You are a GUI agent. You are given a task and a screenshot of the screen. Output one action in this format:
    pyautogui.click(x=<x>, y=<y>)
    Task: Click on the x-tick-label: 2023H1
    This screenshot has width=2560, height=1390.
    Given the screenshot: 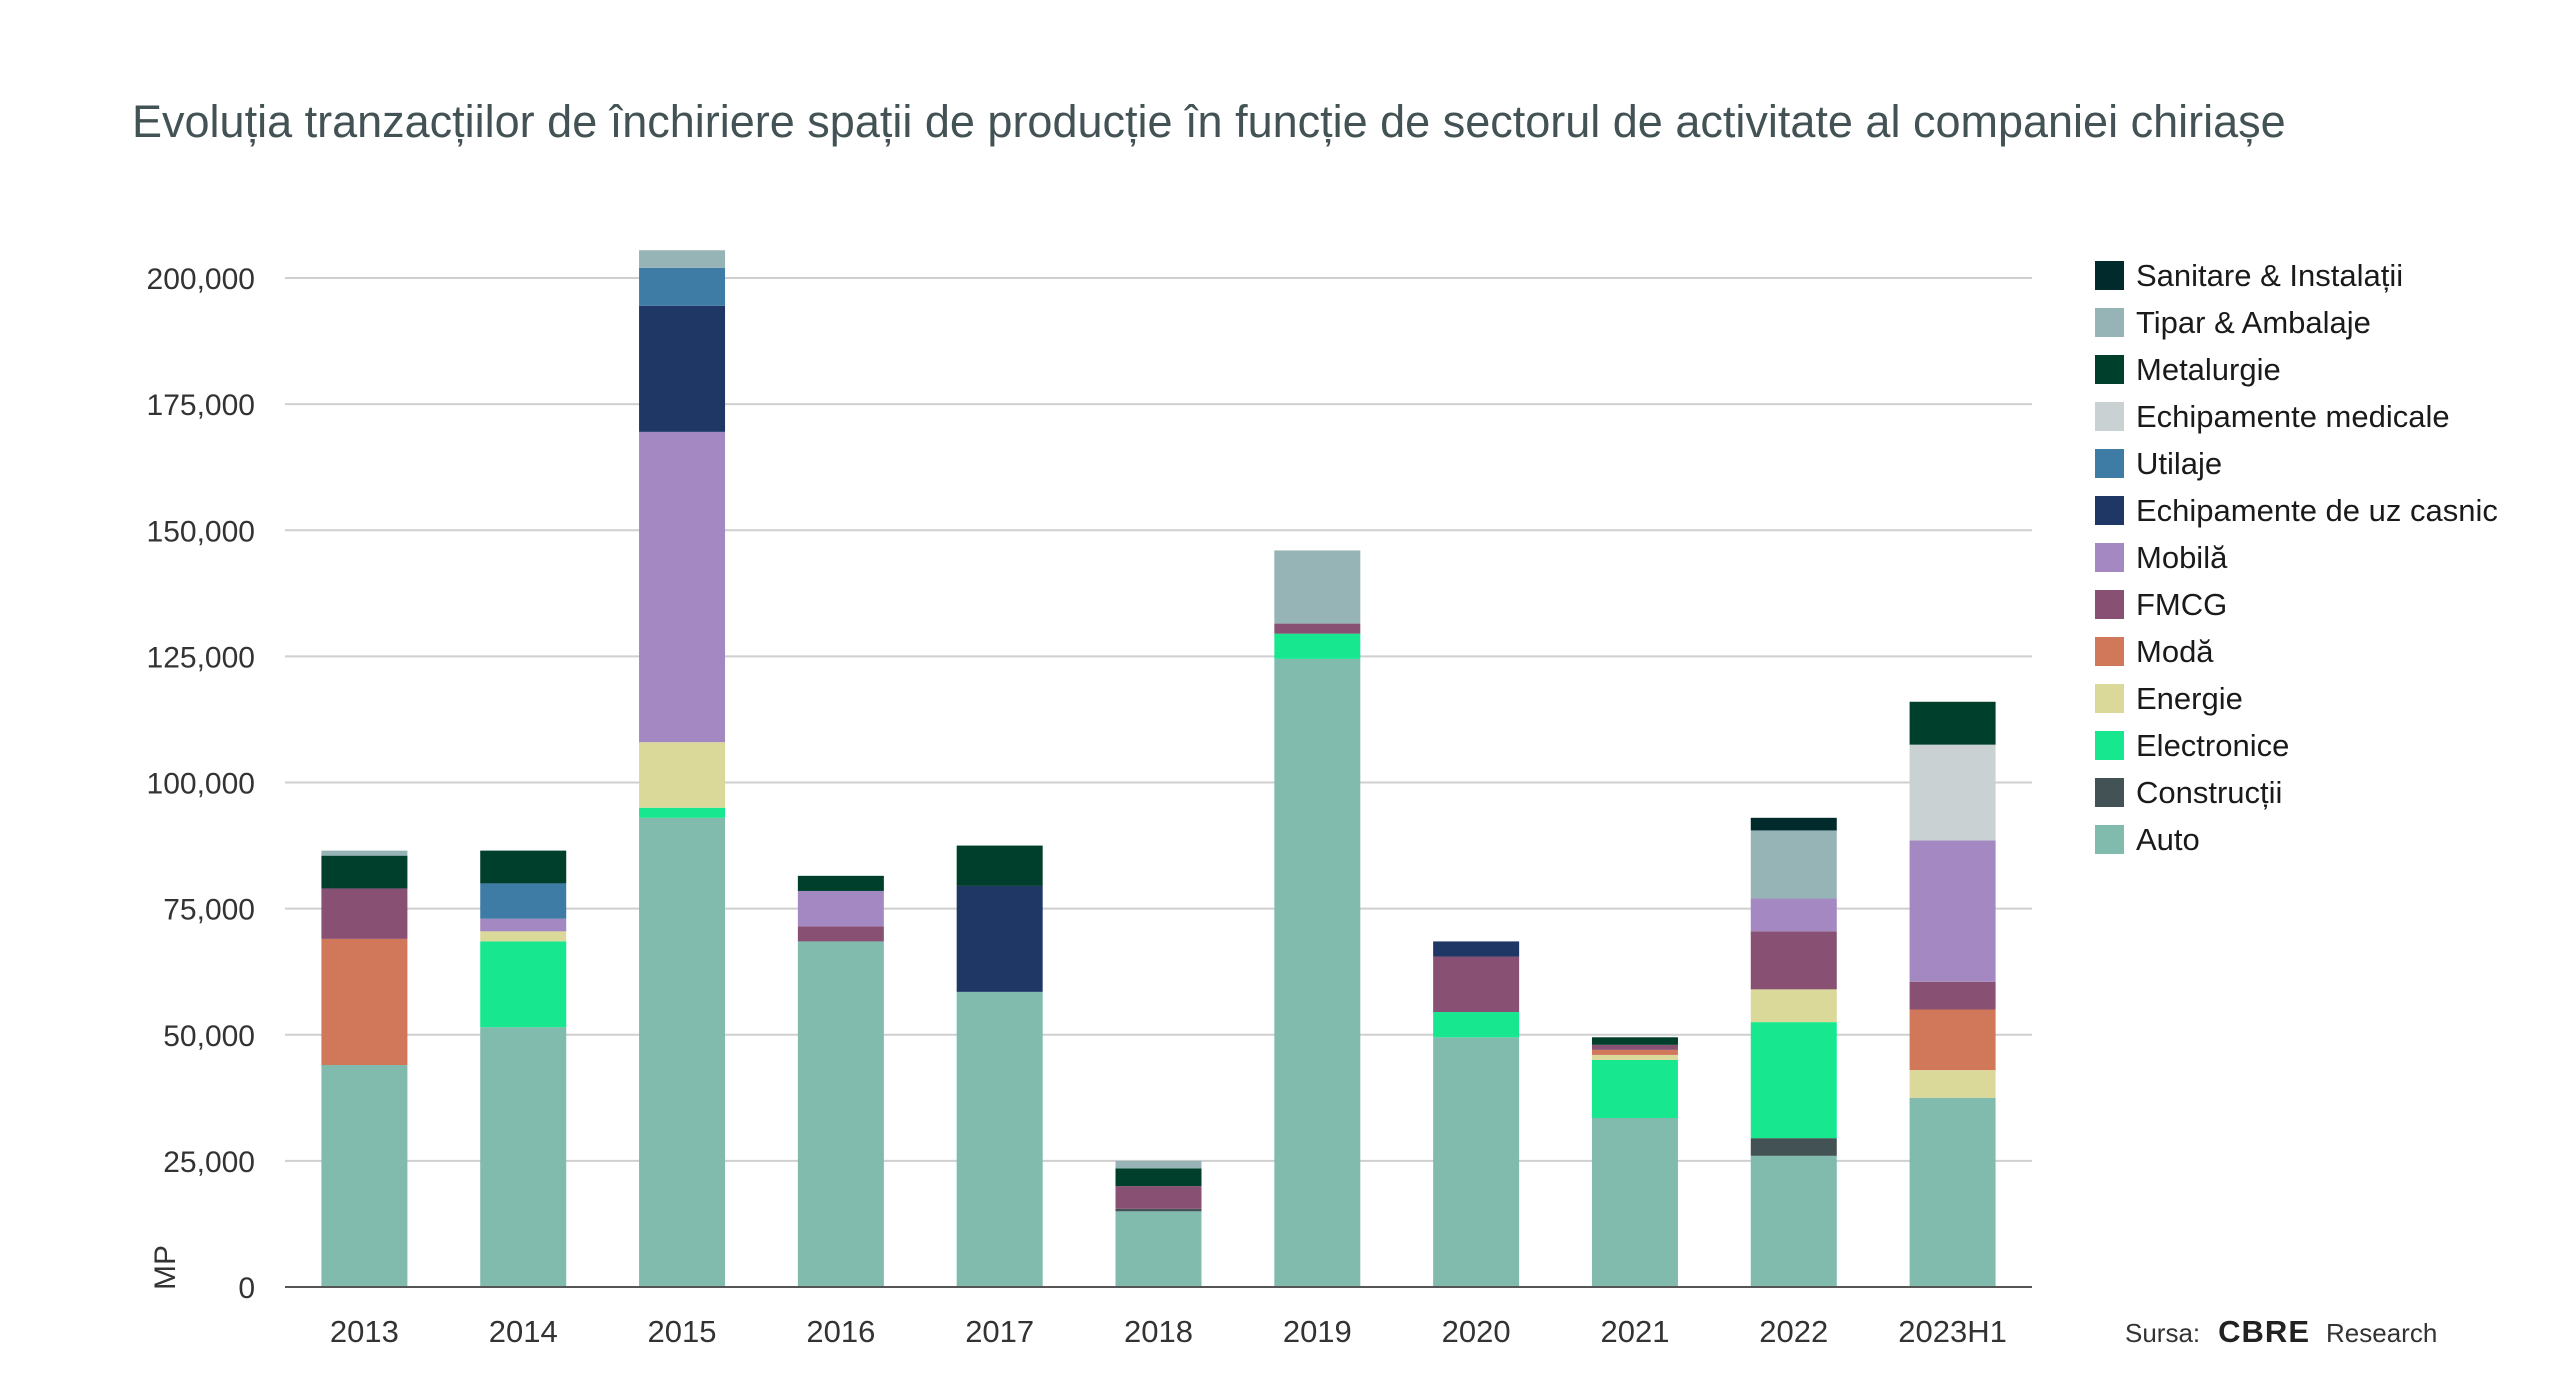 What is the action you would take?
    pyautogui.click(x=1952, y=1331)
    